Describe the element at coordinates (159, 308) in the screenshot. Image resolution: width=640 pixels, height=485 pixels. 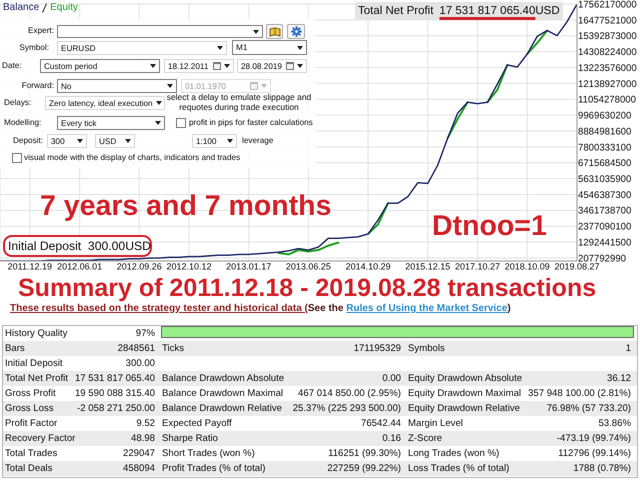
I see `text: These results based on the strategy tester and historical data (` at that location.